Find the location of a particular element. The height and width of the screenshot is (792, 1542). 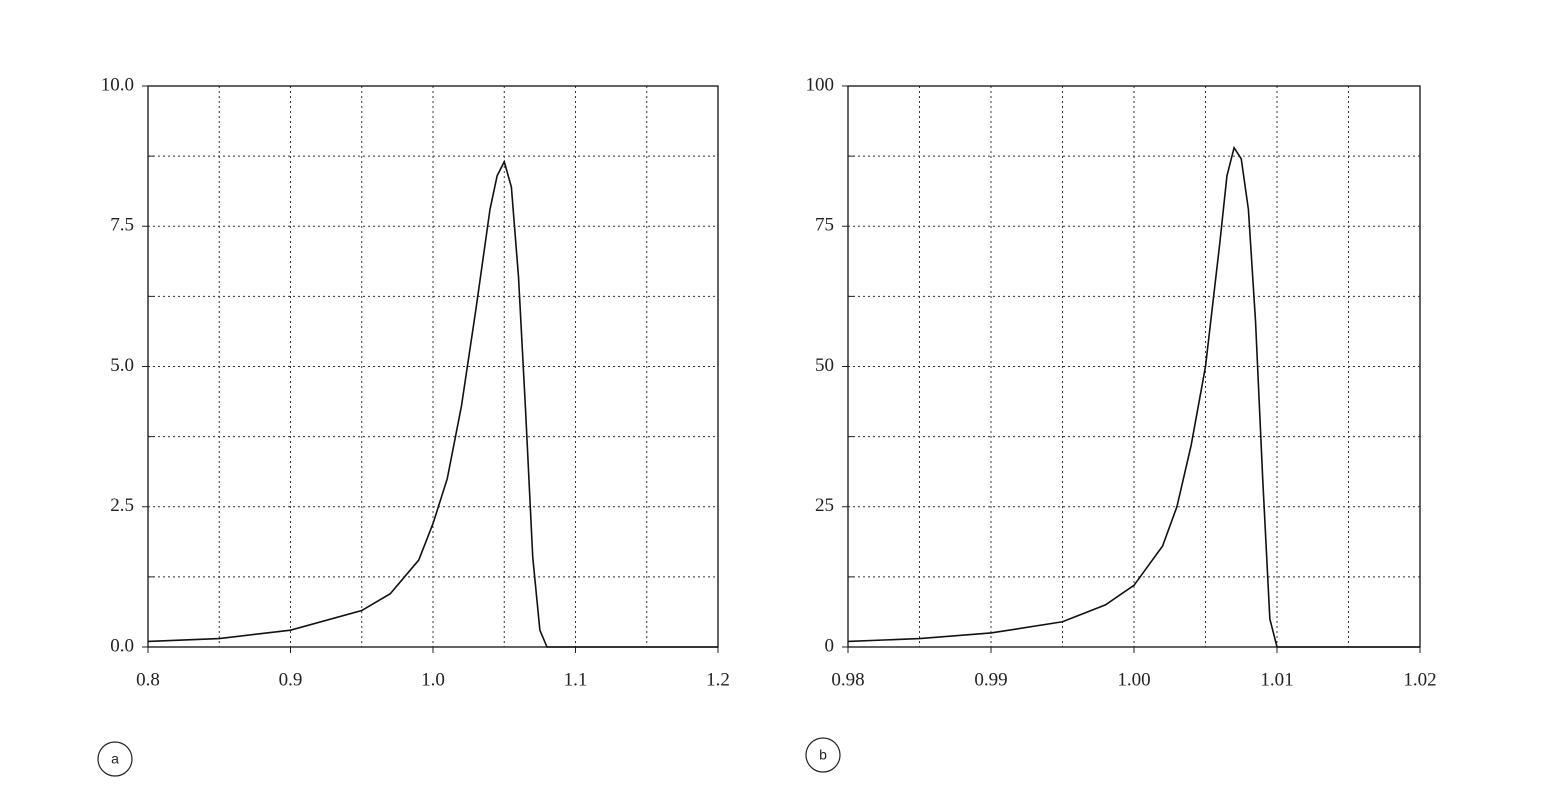

x-tick-label: 0.8 is located at coordinates (148, 679).